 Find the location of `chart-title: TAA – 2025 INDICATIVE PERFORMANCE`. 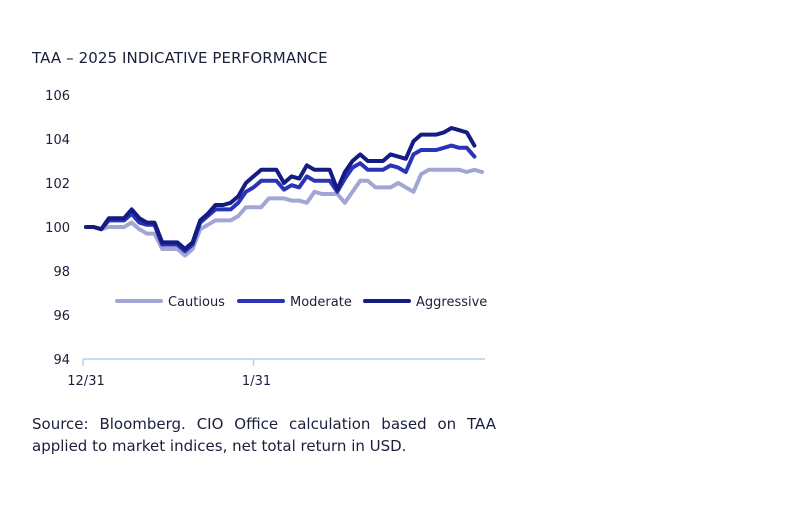

chart-title: TAA – 2025 INDICATIVE PERFORMANCE is located at coordinates (180, 58).